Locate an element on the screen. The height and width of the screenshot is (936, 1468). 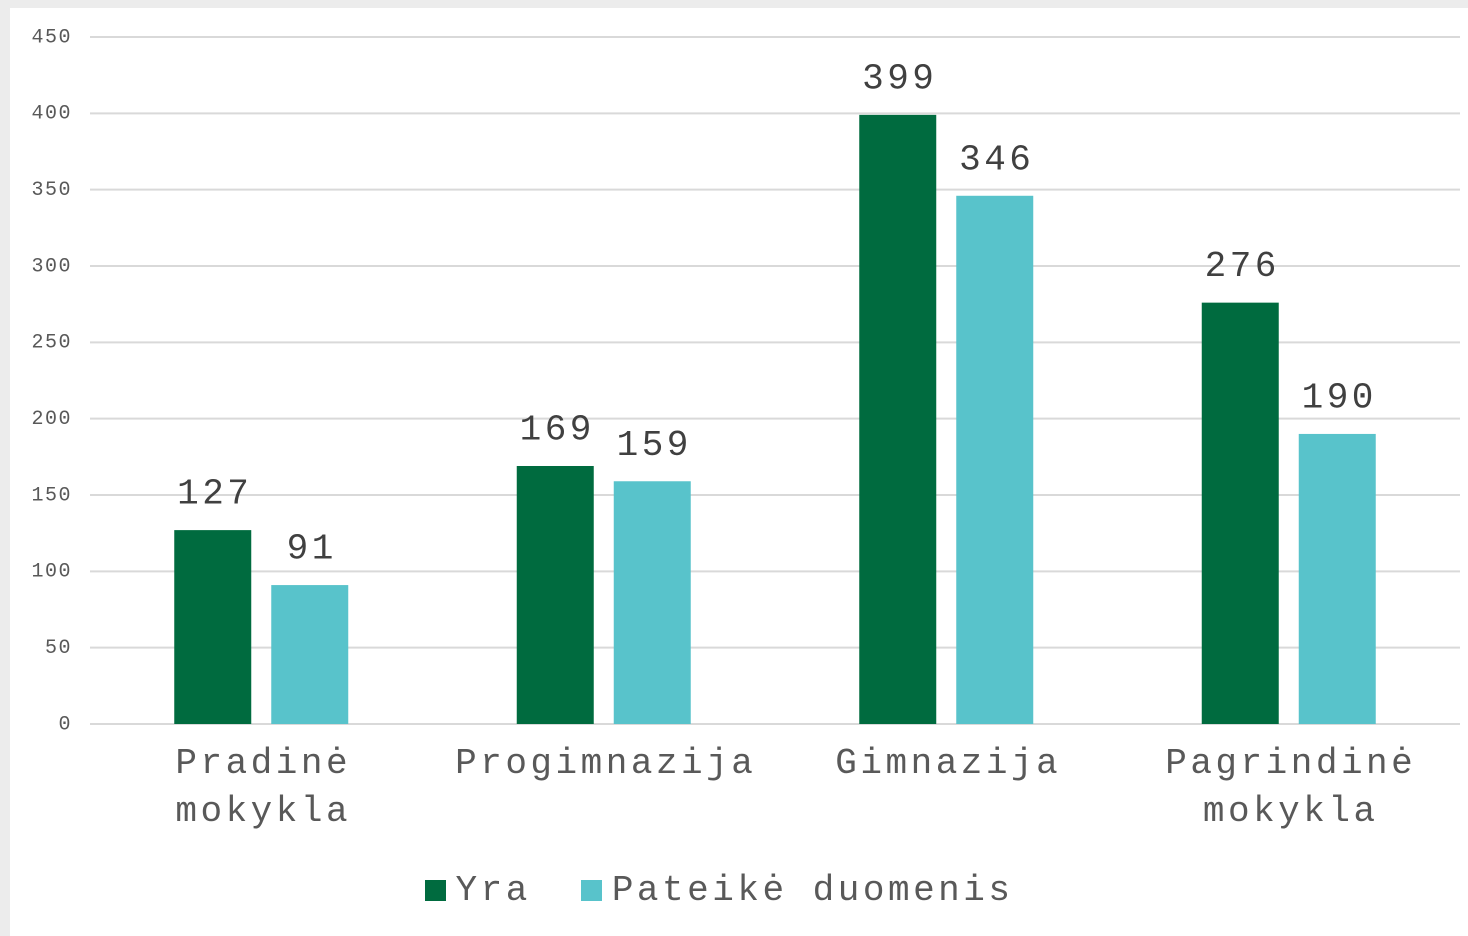
data-label: 399 is located at coordinates (899, 78).